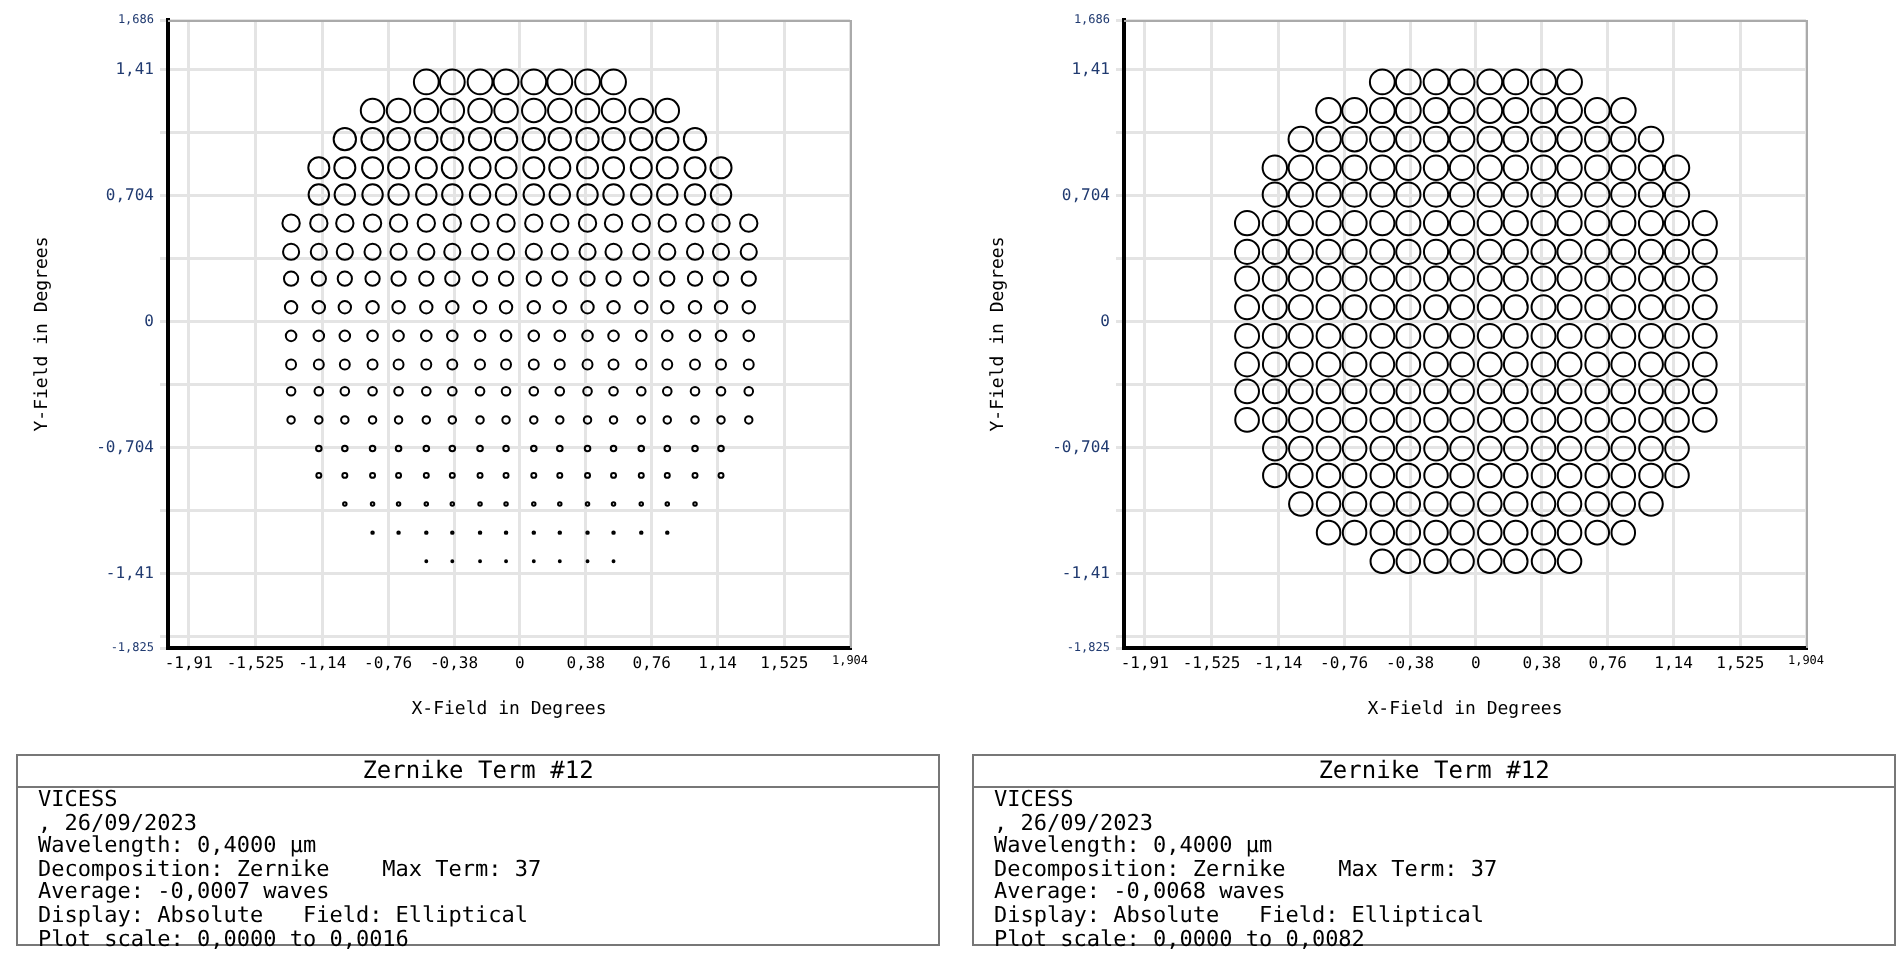 The width and height of the screenshot is (1898, 956). What do you see at coordinates (1140, 891) in the screenshot?
I see `text: Average: -0,0068 waves` at bounding box center [1140, 891].